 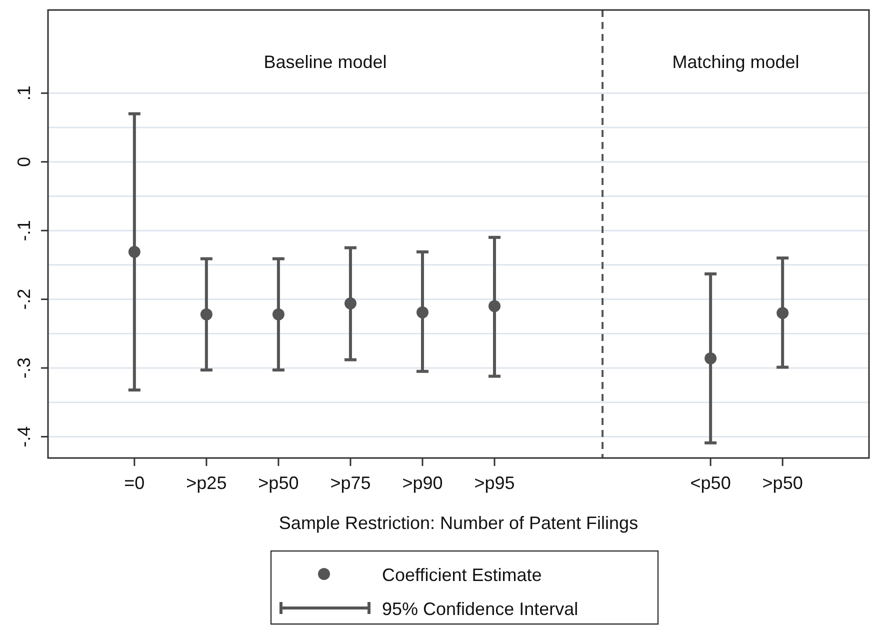 I want to click on y-tick-label: 0, so click(x=24, y=161).